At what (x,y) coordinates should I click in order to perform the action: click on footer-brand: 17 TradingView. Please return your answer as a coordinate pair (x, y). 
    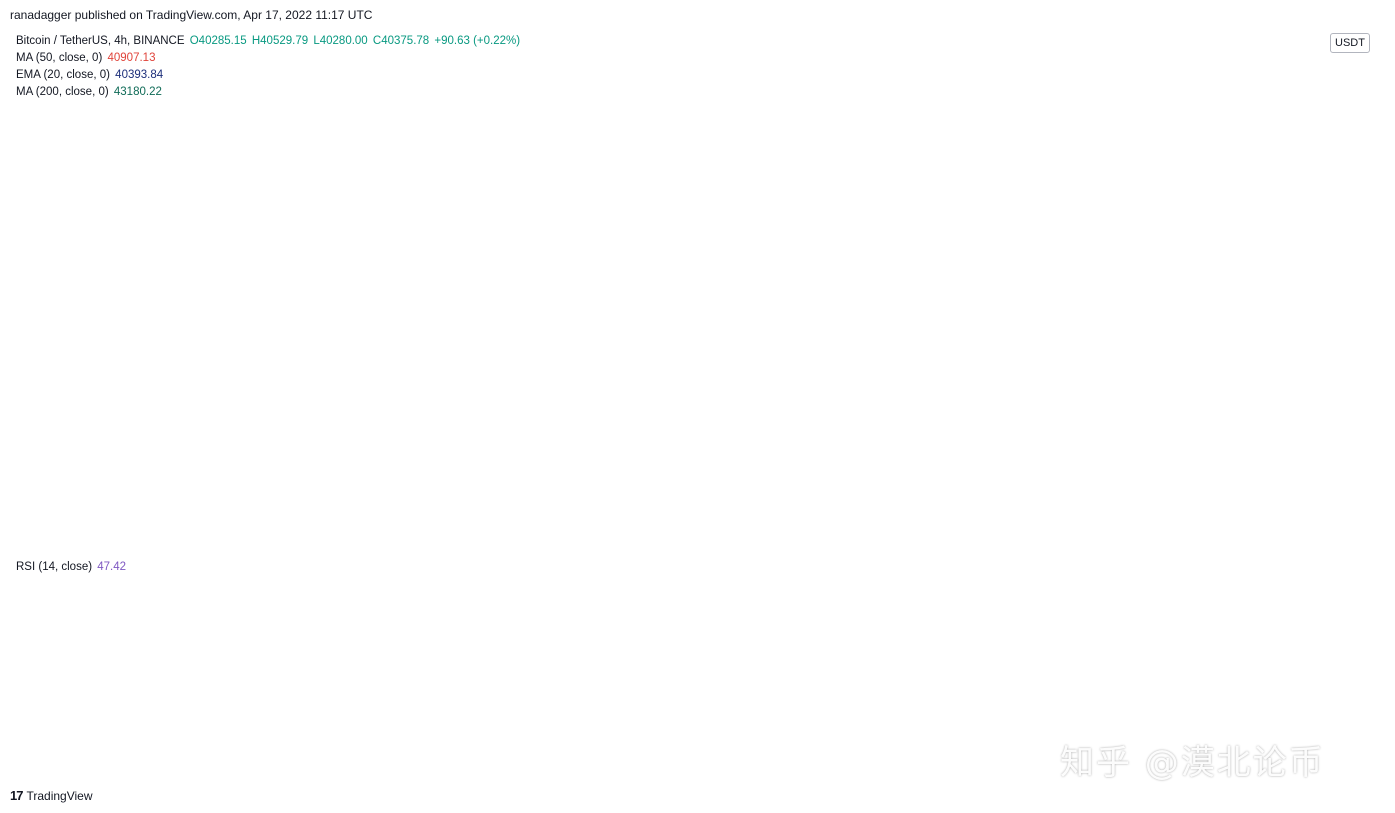
    Looking at the image, I should click on (51, 795).